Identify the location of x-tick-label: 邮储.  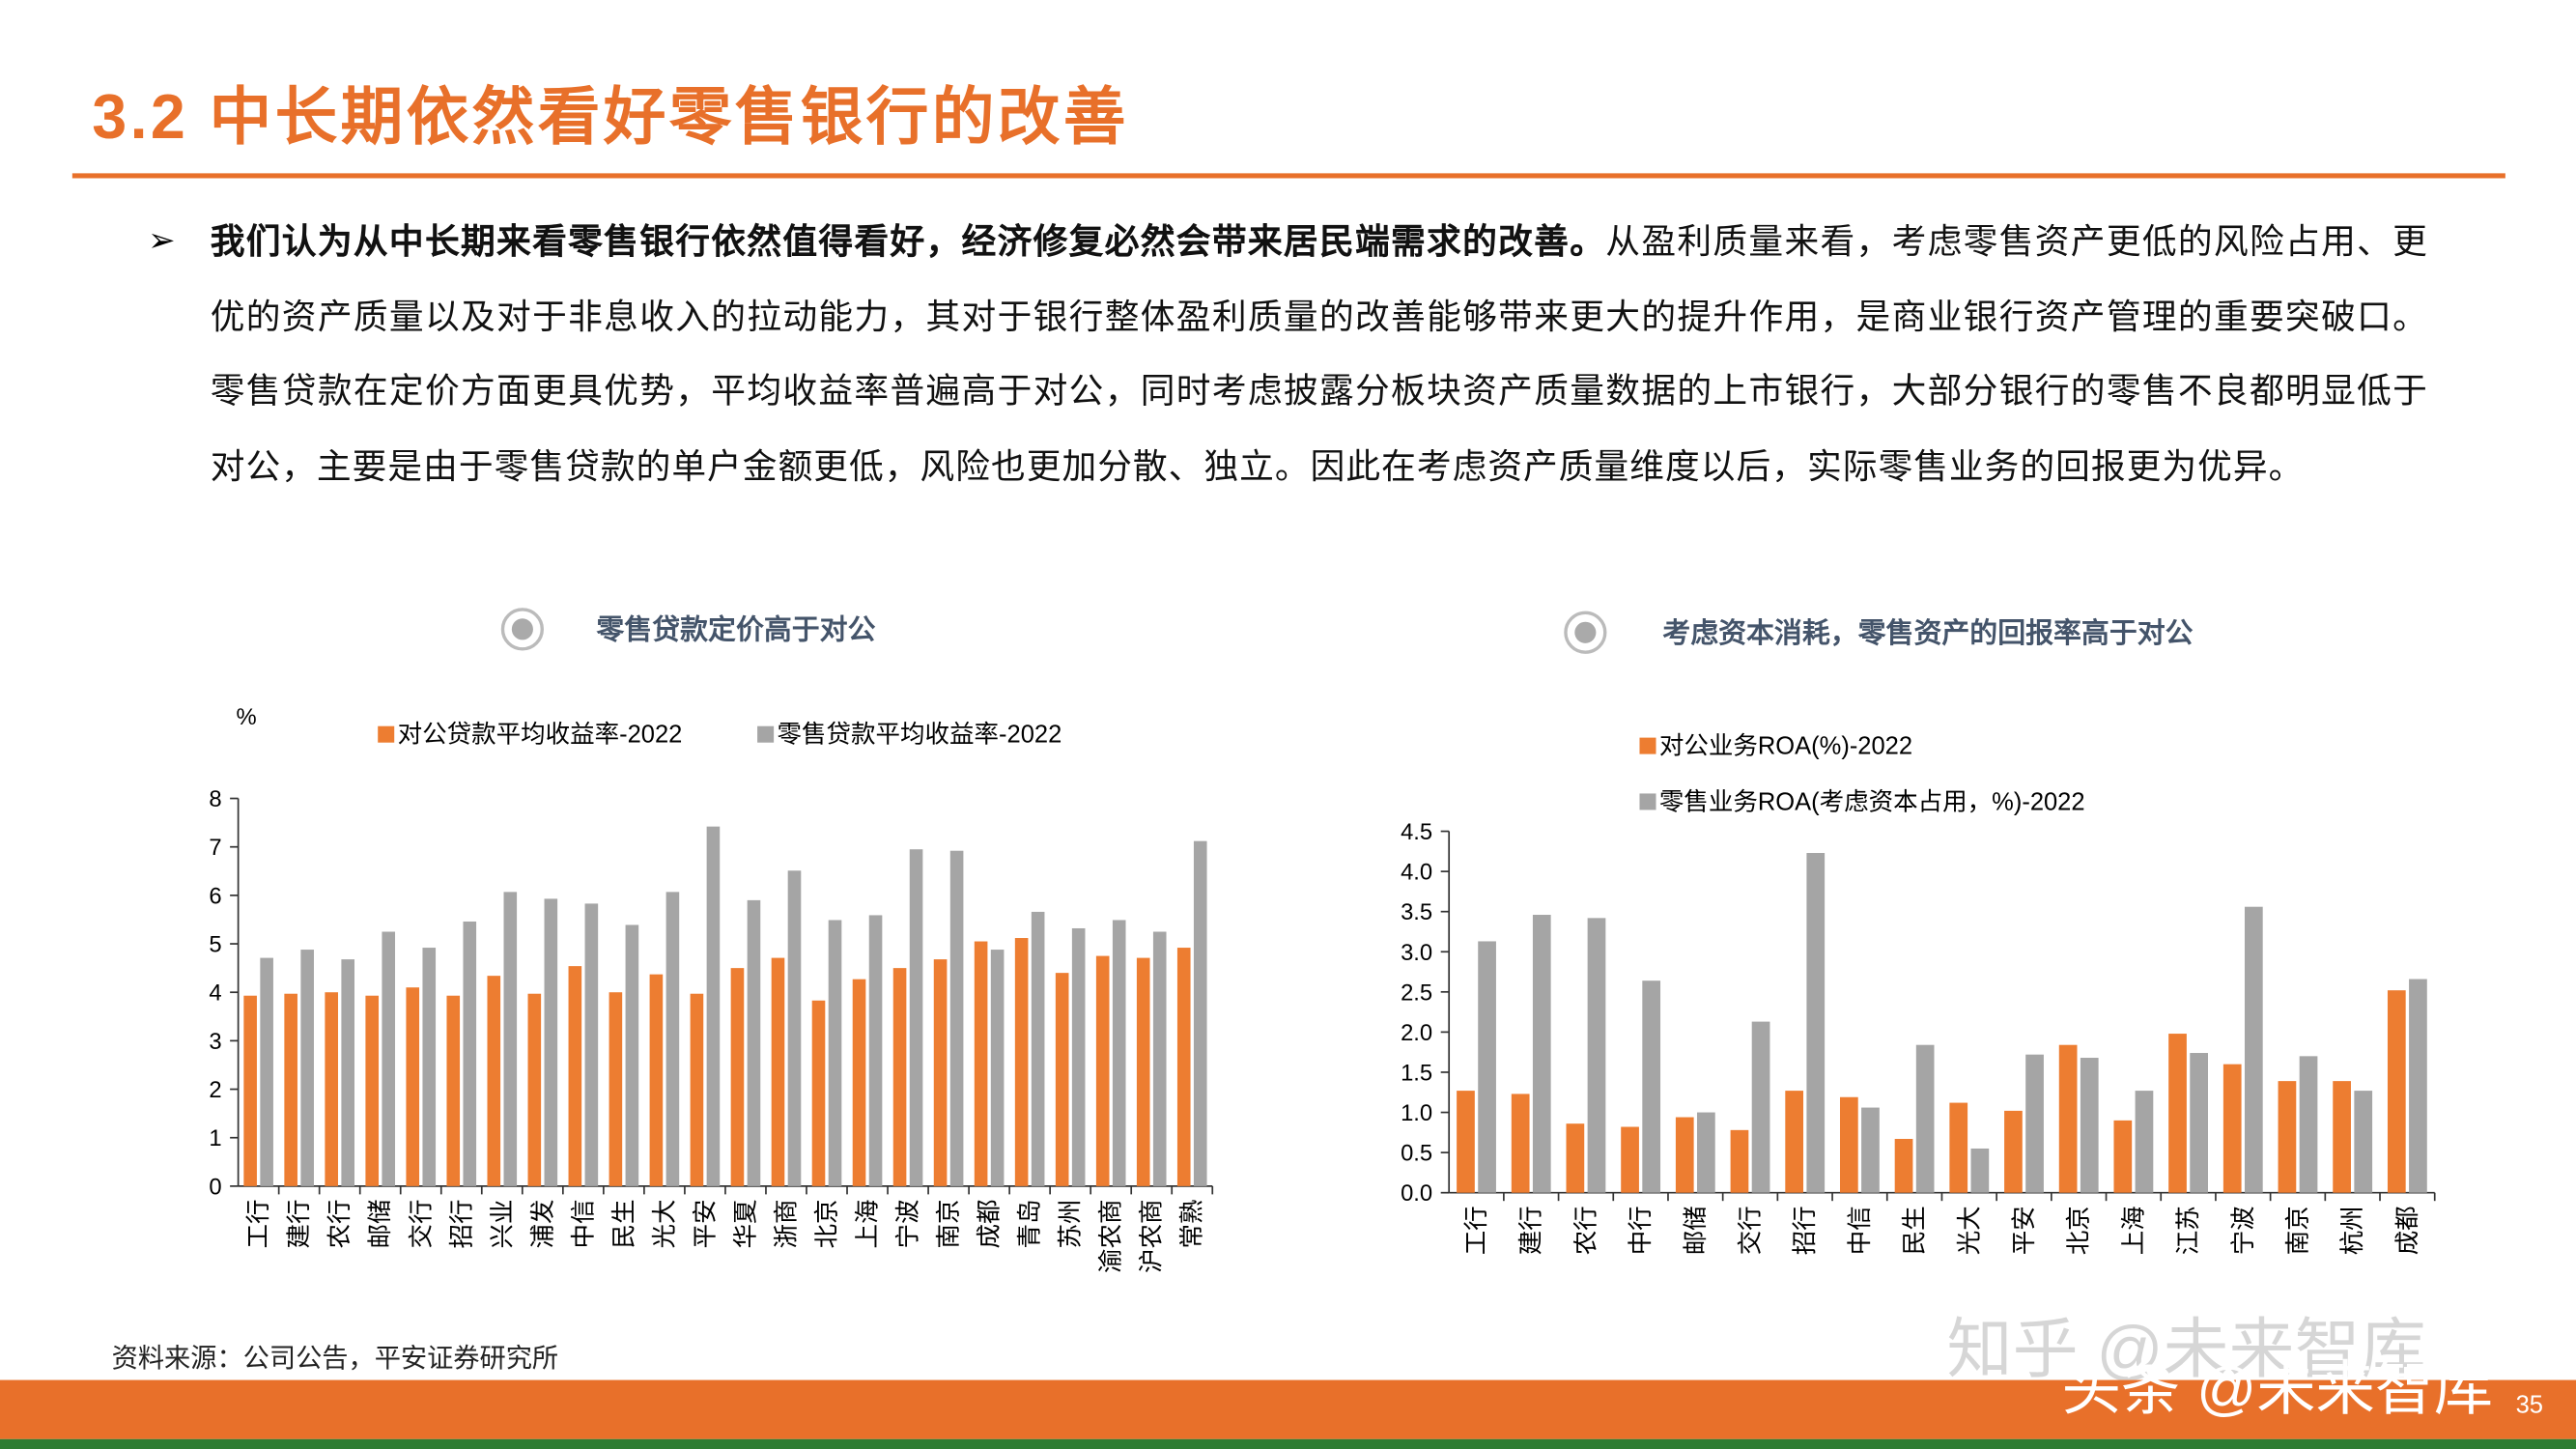
(1696, 1230).